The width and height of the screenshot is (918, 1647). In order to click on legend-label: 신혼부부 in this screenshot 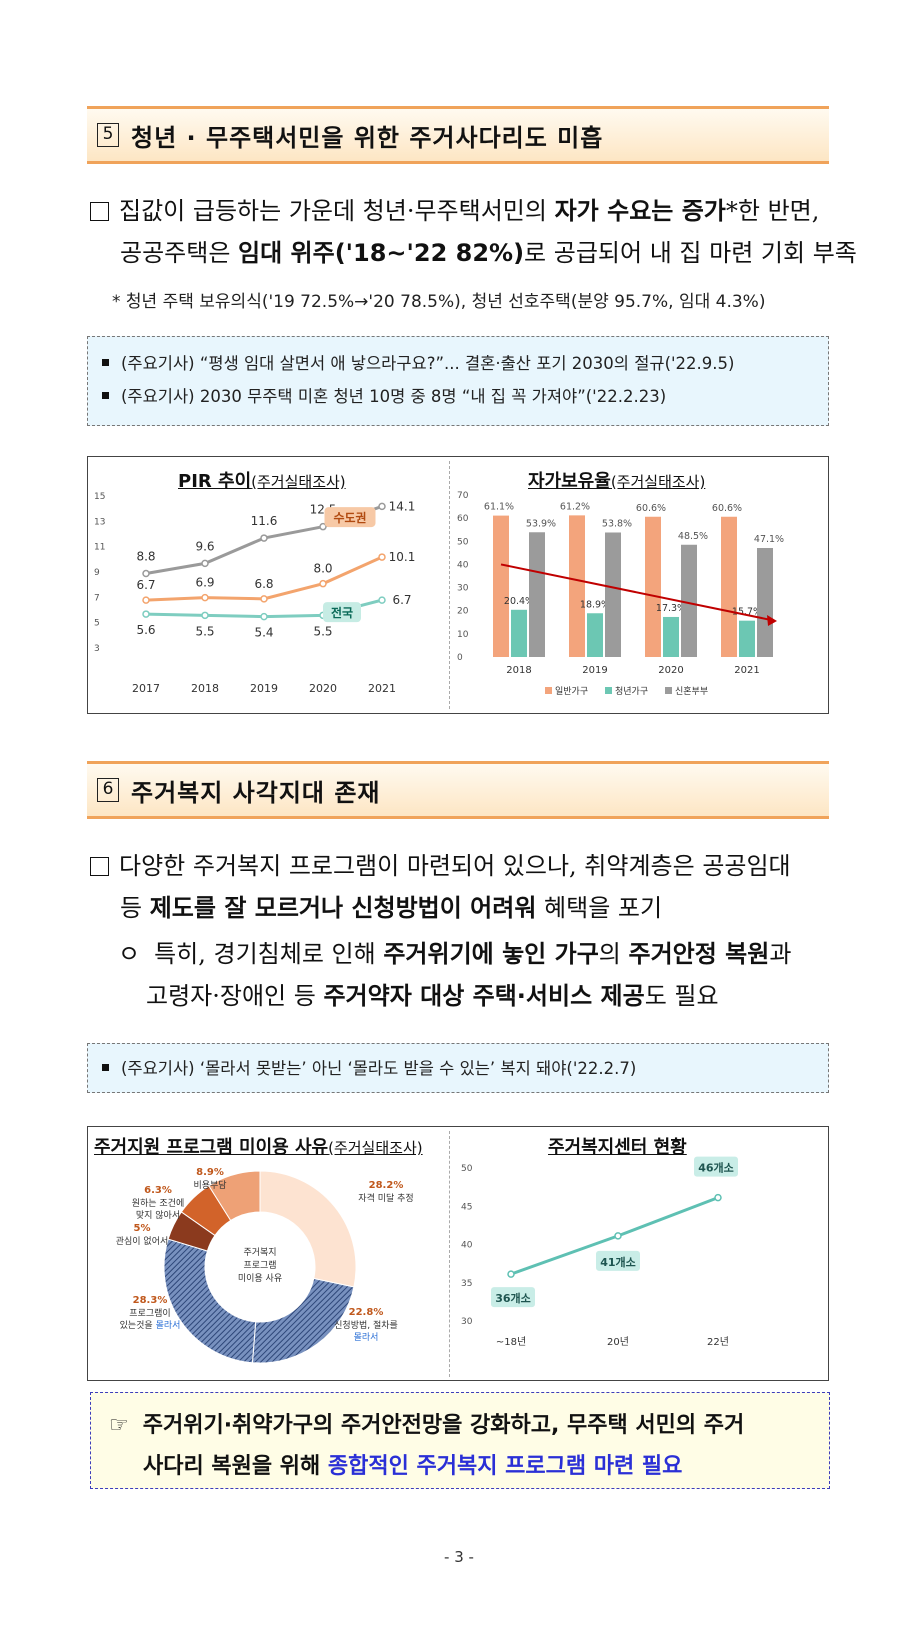, I will do `click(691, 691)`.